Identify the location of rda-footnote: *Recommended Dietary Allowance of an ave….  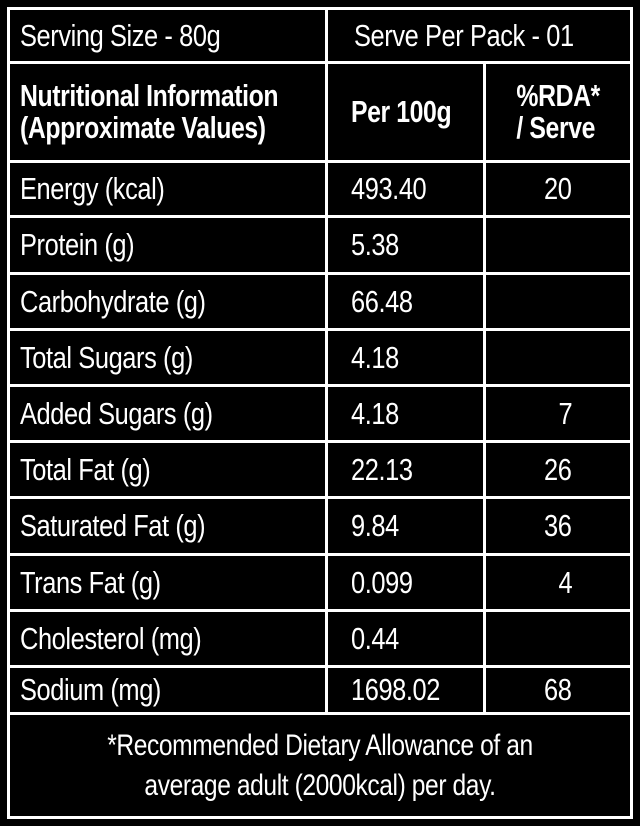
(320, 765).